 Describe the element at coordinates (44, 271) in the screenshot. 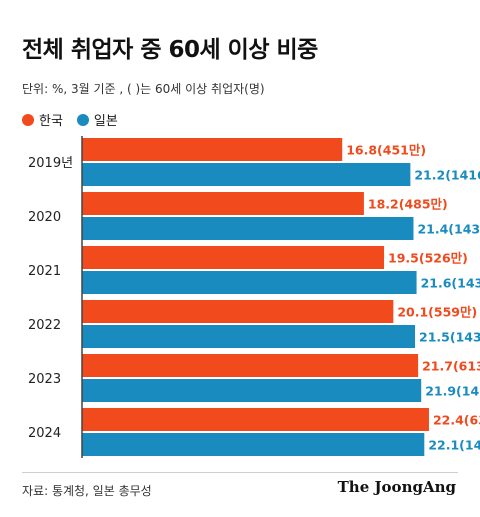

I see `category-label: 2021` at that location.